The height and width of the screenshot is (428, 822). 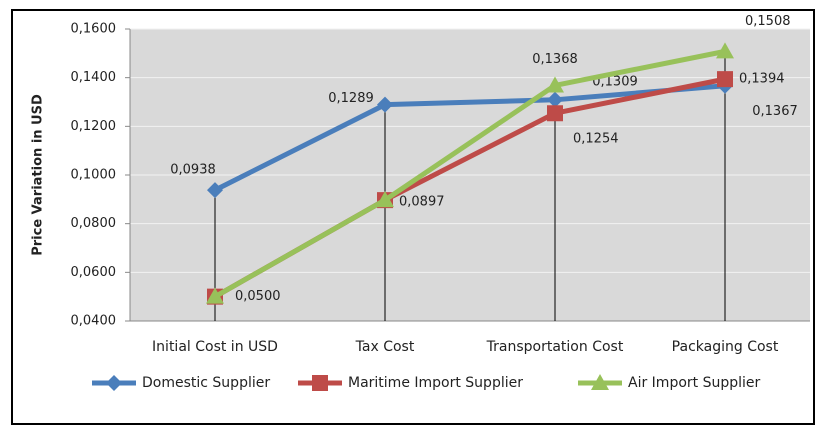 I want to click on data-label: 0,0897, so click(x=422, y=202).